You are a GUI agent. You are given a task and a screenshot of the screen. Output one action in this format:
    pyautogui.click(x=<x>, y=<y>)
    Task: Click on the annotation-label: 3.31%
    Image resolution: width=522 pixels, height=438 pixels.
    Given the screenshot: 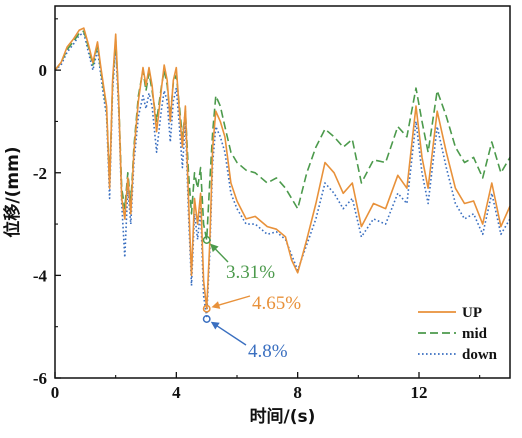 What is the action you would take?
    pyautogui.click(x=250, y=272)
    